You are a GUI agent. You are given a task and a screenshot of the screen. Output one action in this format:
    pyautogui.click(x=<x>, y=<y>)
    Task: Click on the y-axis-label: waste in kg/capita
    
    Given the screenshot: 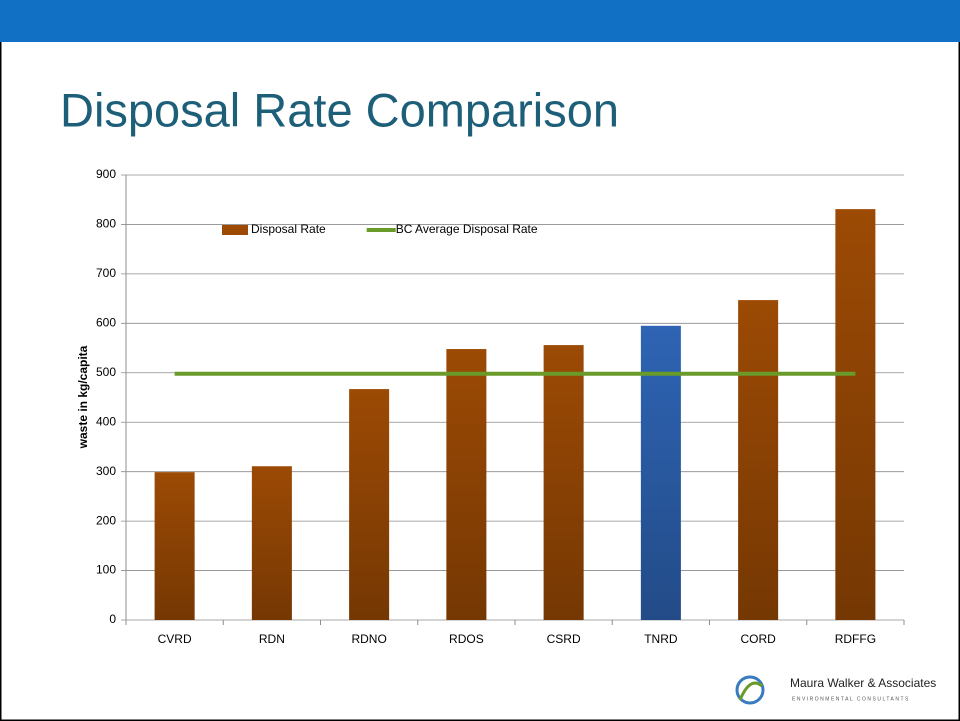 What is the action you would take?
    pyautogui.click(x=83, y=397)
    